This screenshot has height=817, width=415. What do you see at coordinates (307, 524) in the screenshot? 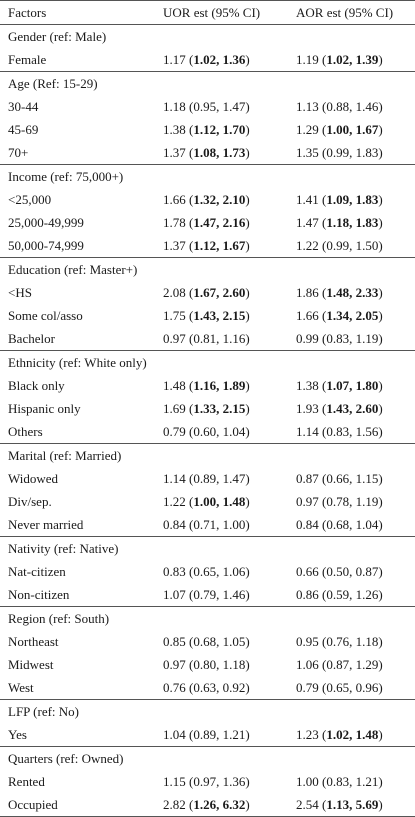
I see `estimate-value: 0.84` at bounding box center [307, 524].